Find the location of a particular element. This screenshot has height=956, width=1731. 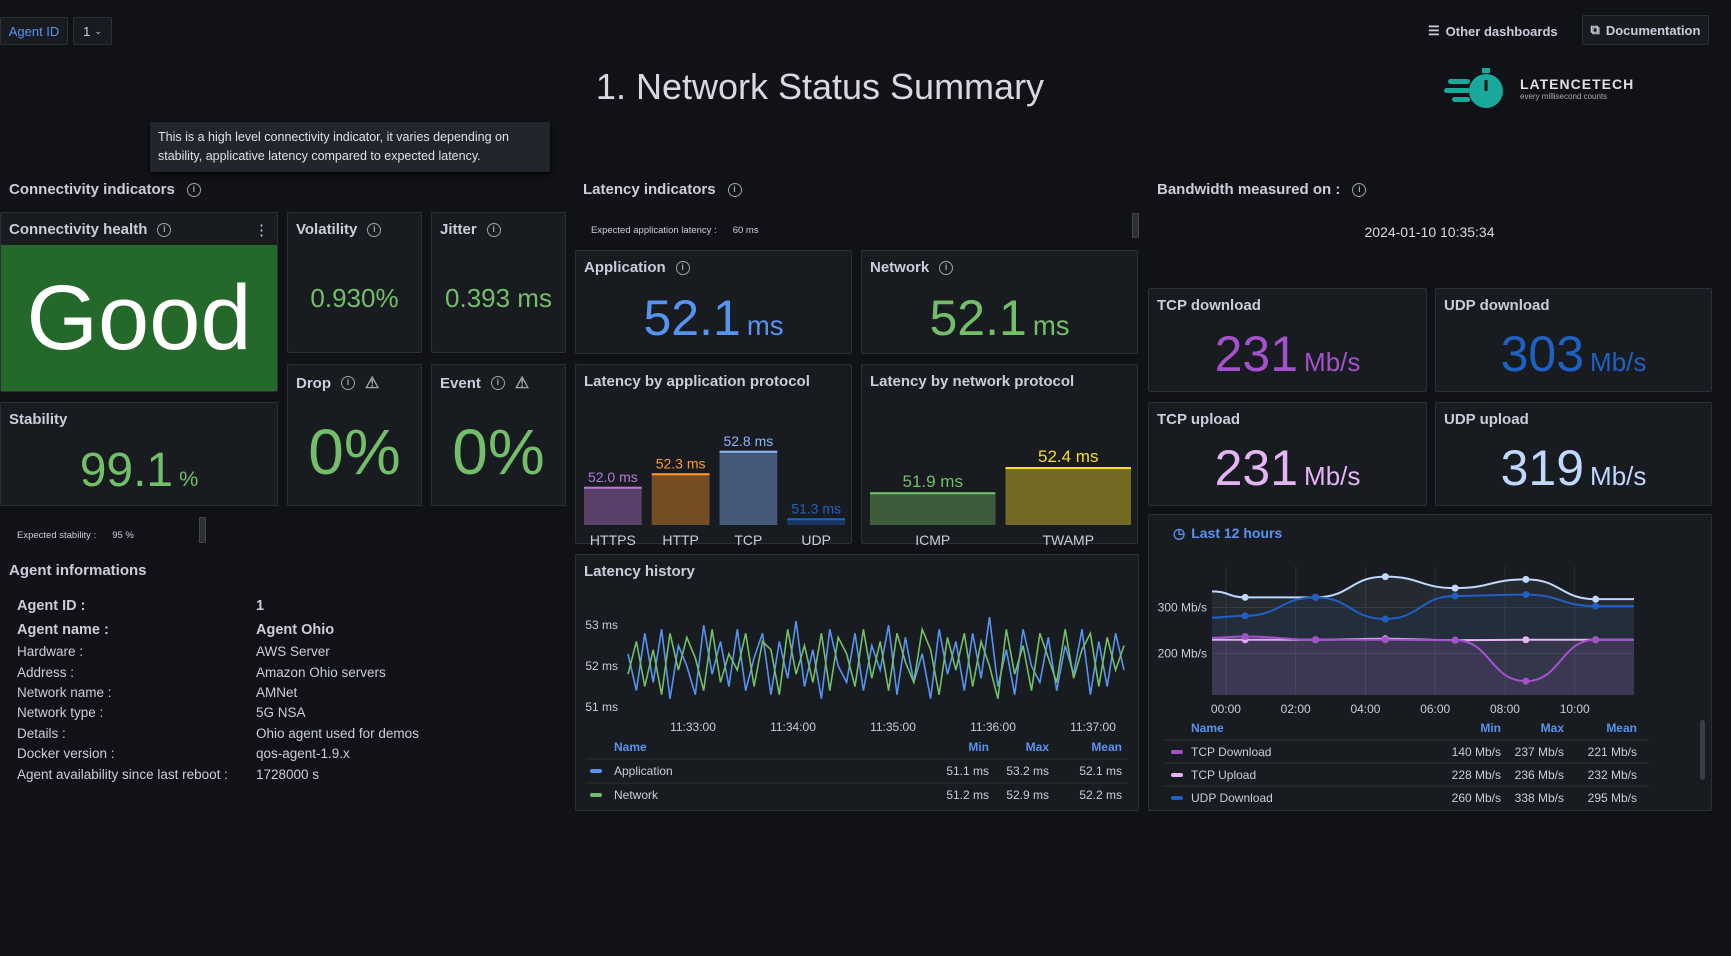

documentation-button: ⧉ Documentation is located at coordinates (1645, 30).